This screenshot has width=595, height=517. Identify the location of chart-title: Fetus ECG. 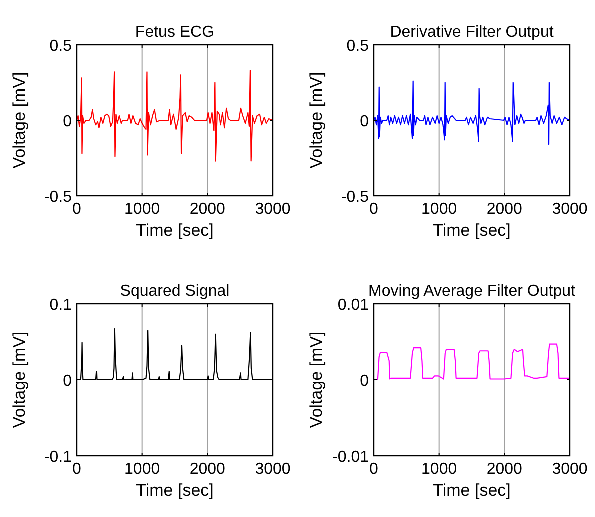
(175, 32).